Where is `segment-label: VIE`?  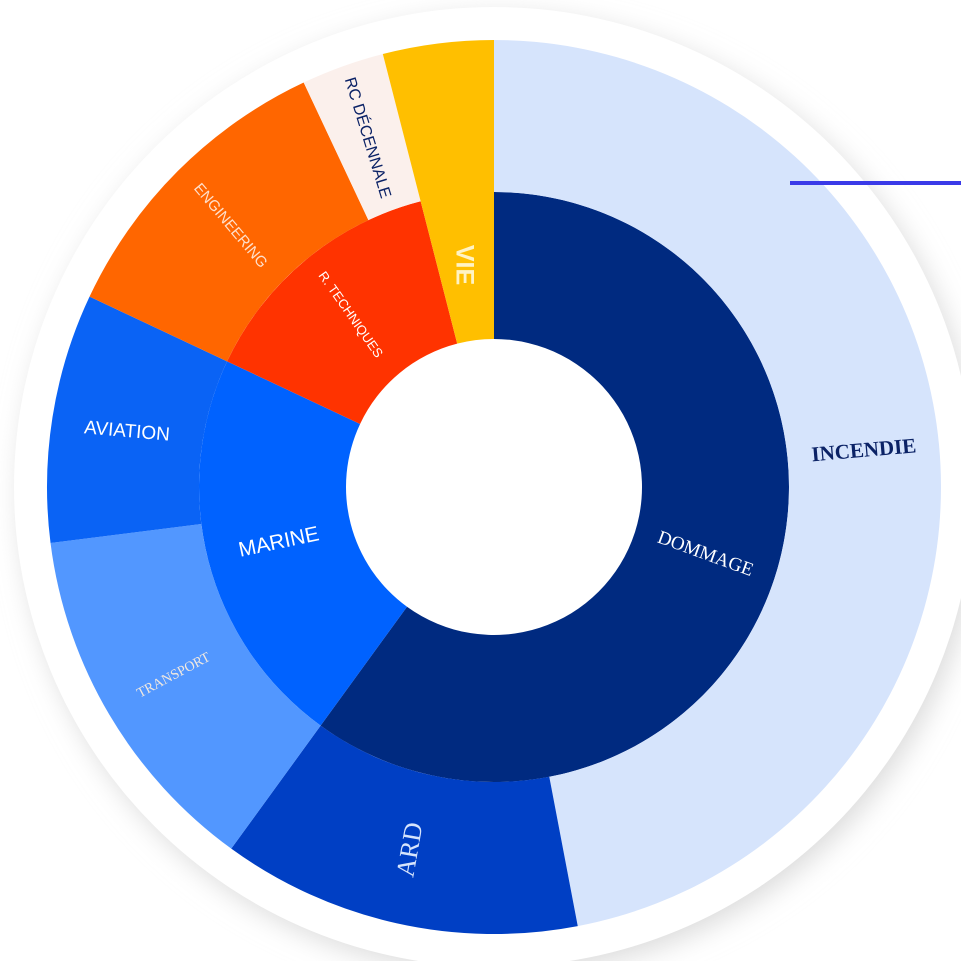 segment-label: VIE is located at coordinates (464, 265).